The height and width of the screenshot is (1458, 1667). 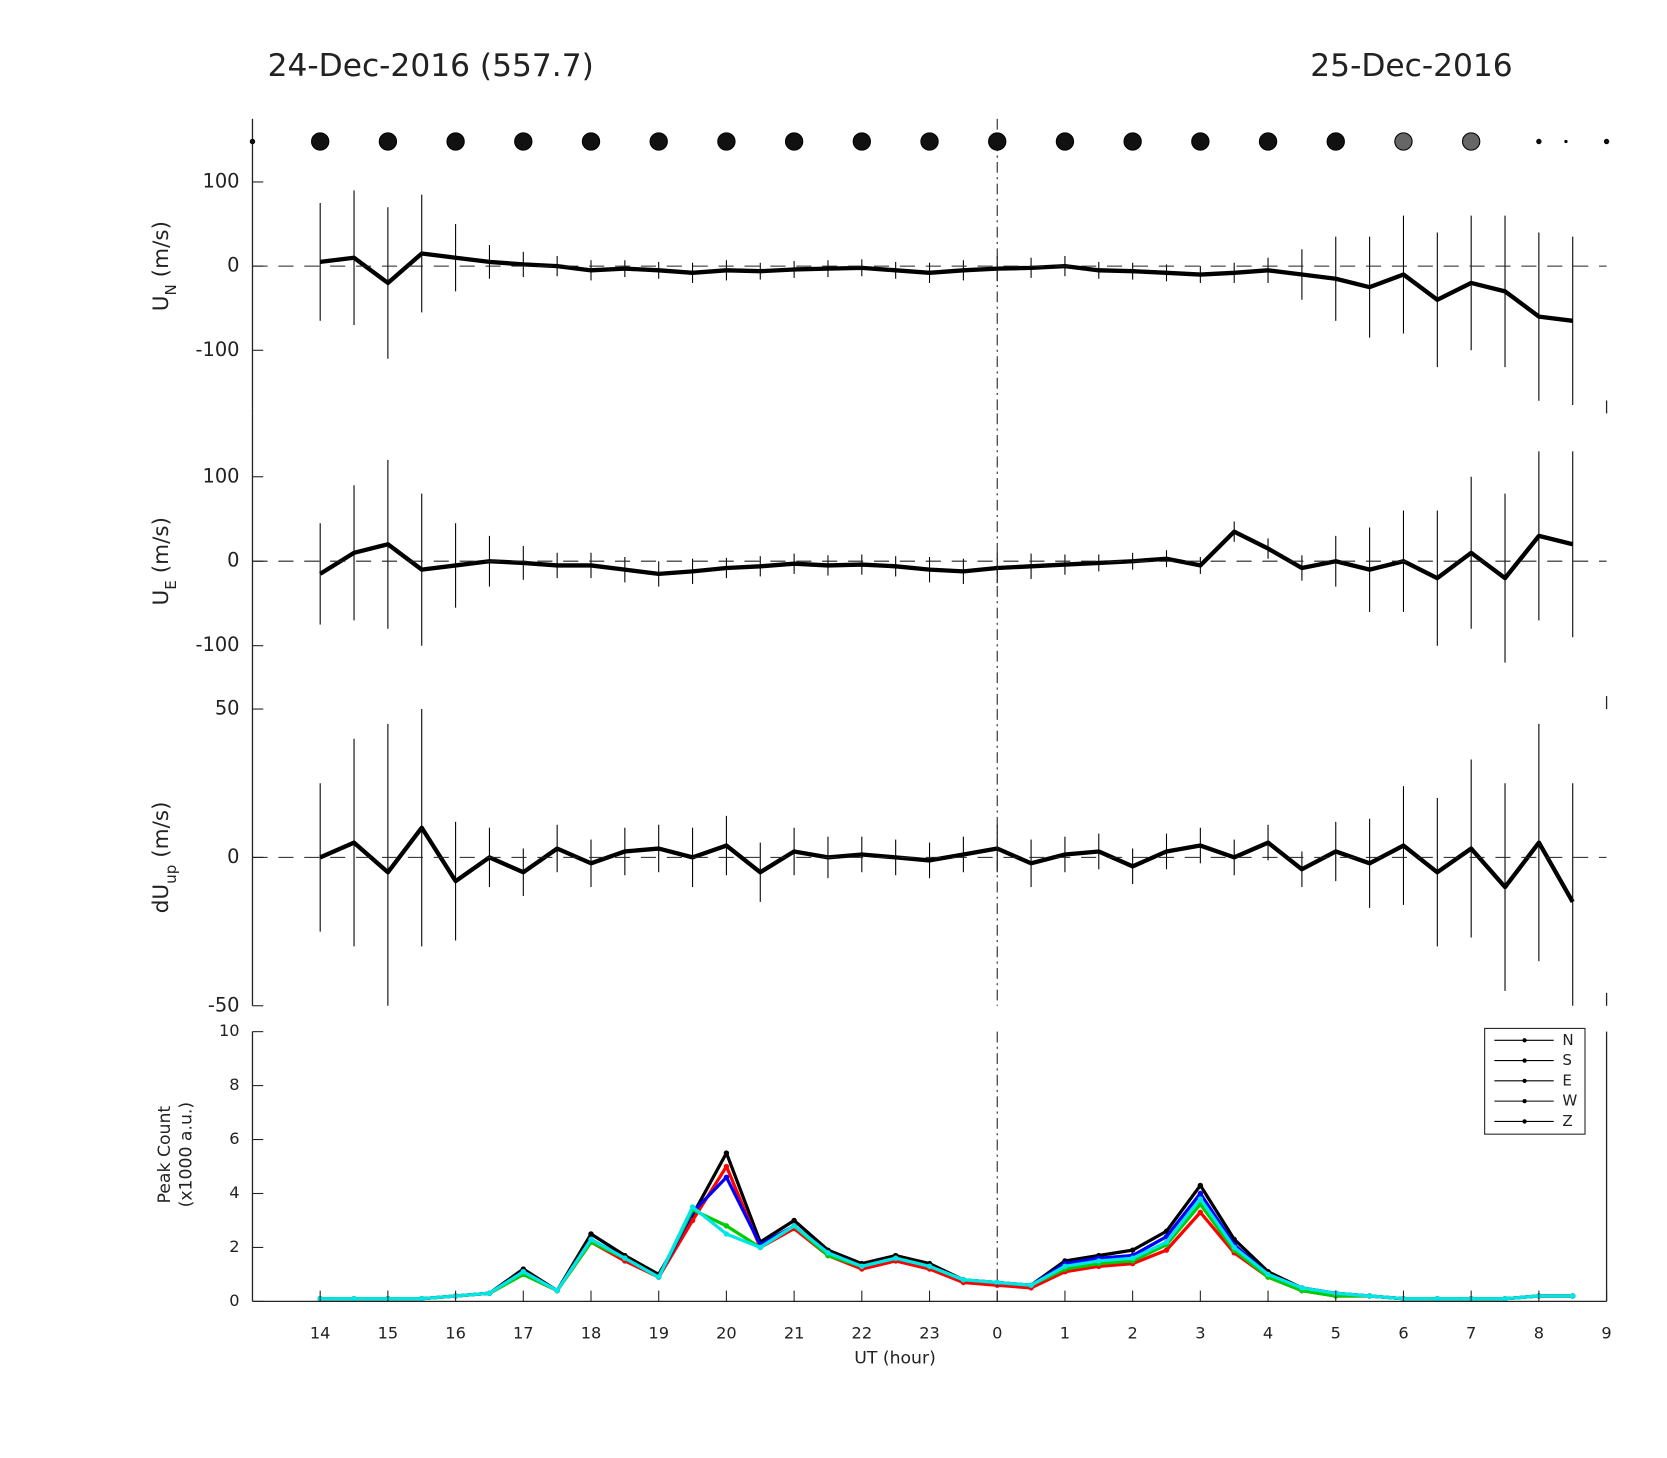 I want to click on x-tick-label: 0, so click(x=997, y=1332).